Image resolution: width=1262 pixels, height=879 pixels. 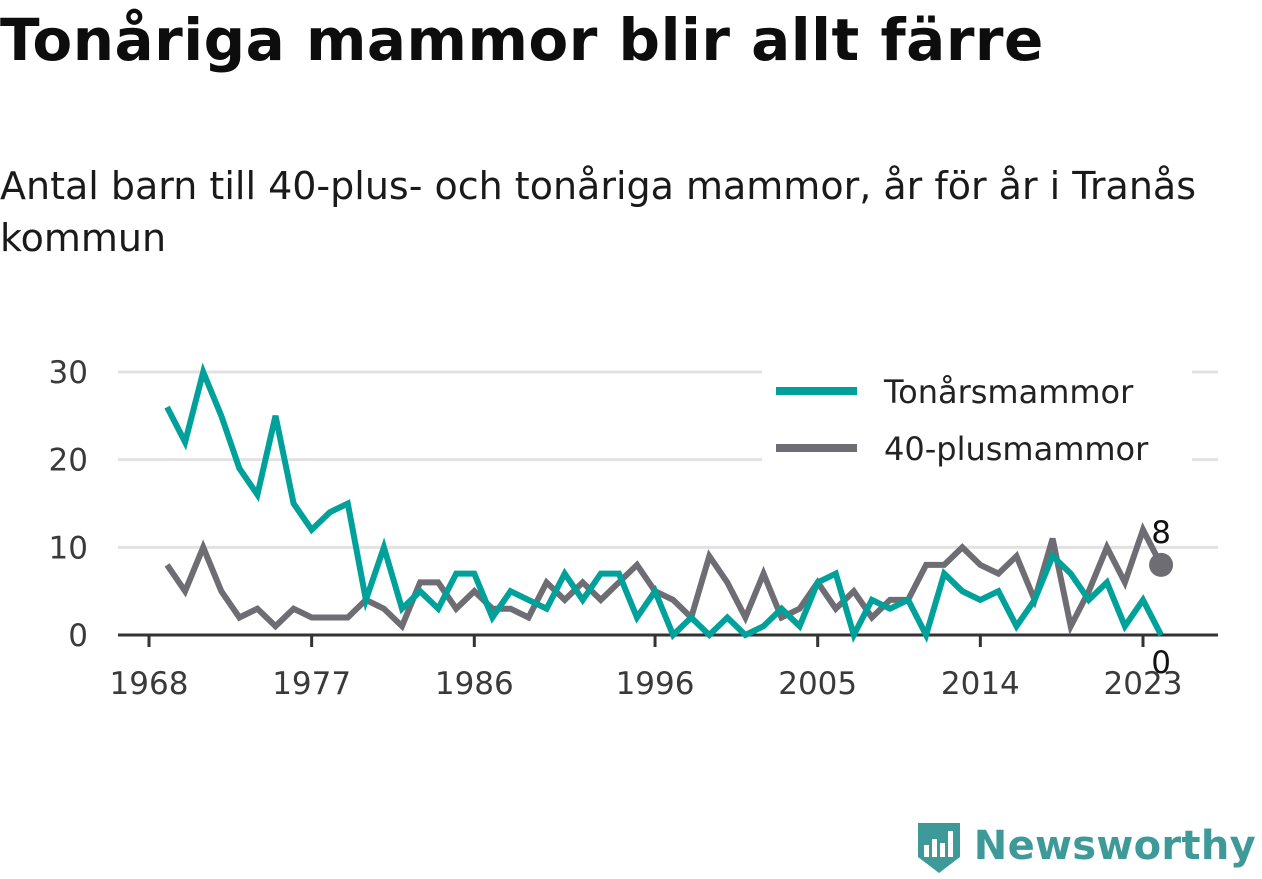 I want to click on x-axis: 1968 1977 1986 1996 2005 2014 2023, so click(x=664, y=667).